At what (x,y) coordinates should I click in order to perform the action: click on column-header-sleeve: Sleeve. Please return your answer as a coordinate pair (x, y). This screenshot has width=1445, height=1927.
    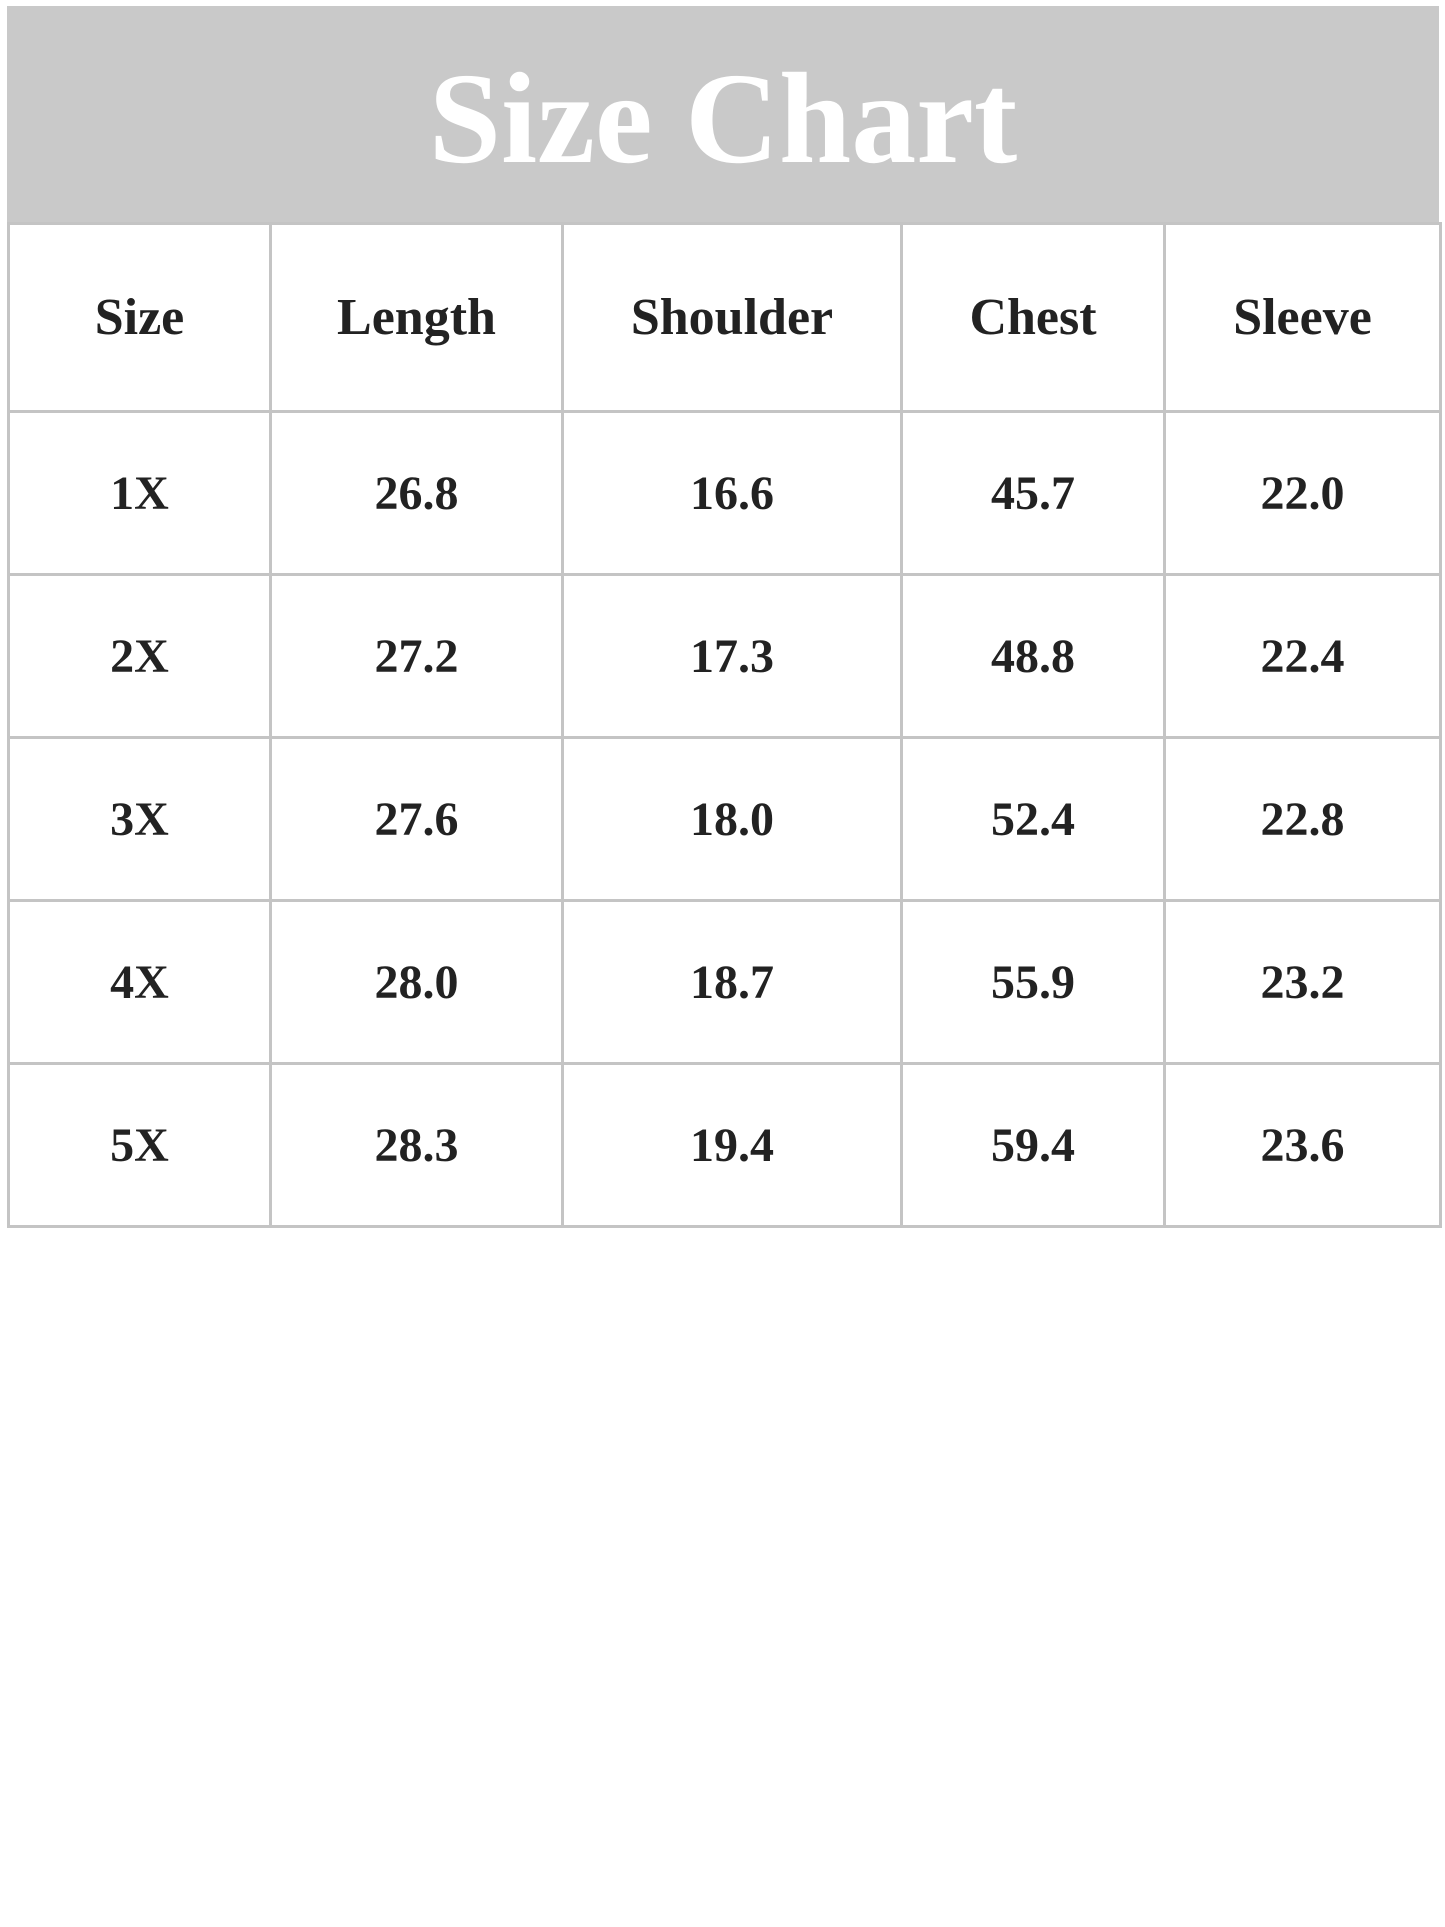
    Looking at the image, I should click on (1302, 317).